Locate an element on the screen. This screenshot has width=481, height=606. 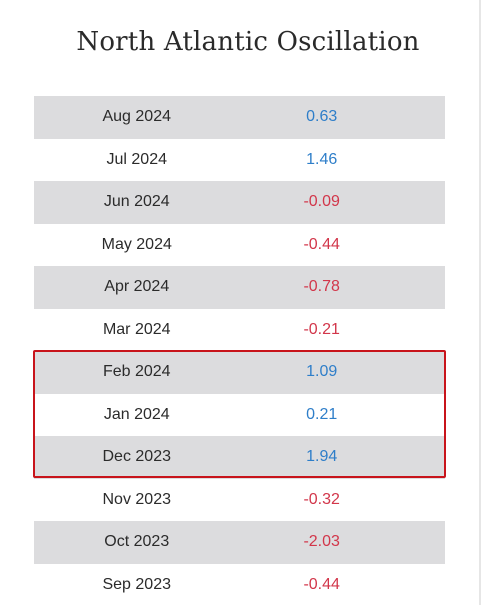
row-value: 1.09 is located at coordinates (322, 372).